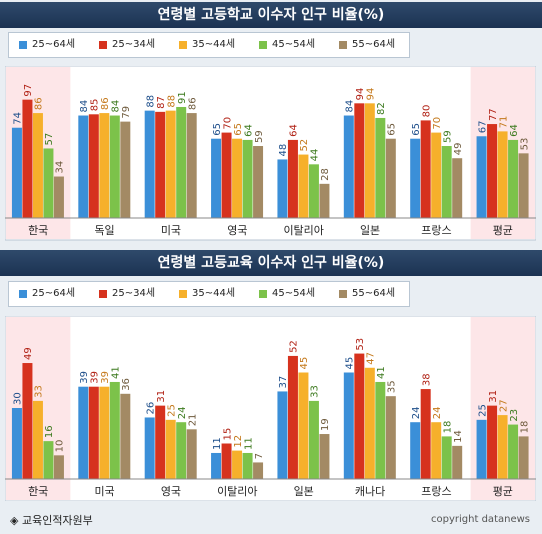  I want to click on chart2-title: 연령별 고등교육 이수자 인구 비율(%), so click(271, 263).